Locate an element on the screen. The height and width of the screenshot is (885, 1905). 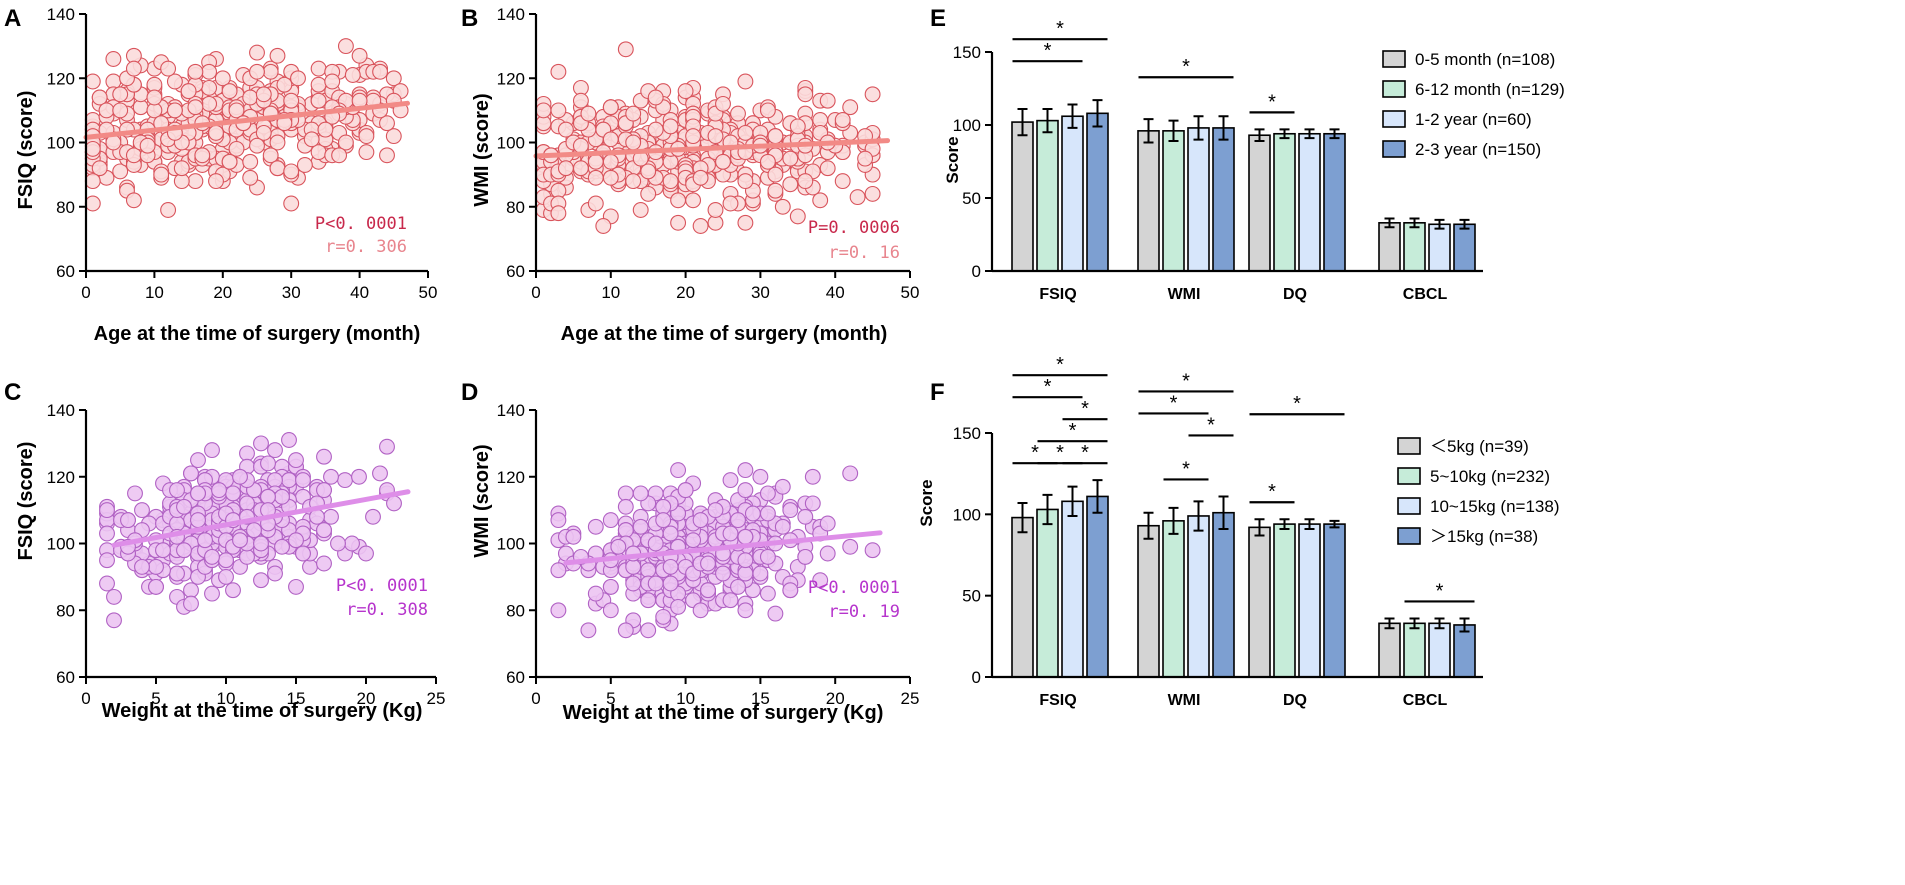
x-tick-label: 30 is located at coordinates (760, 292).